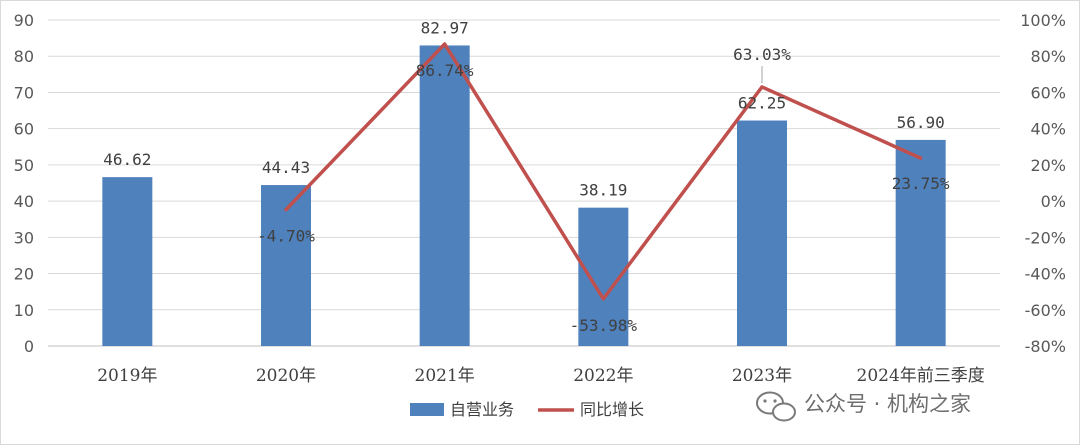 This screenshot has height=445, width=1080. Describe the element at coordinates (1045, 274) in the screenshot. I see `right-tick-label: -40%` at that location.